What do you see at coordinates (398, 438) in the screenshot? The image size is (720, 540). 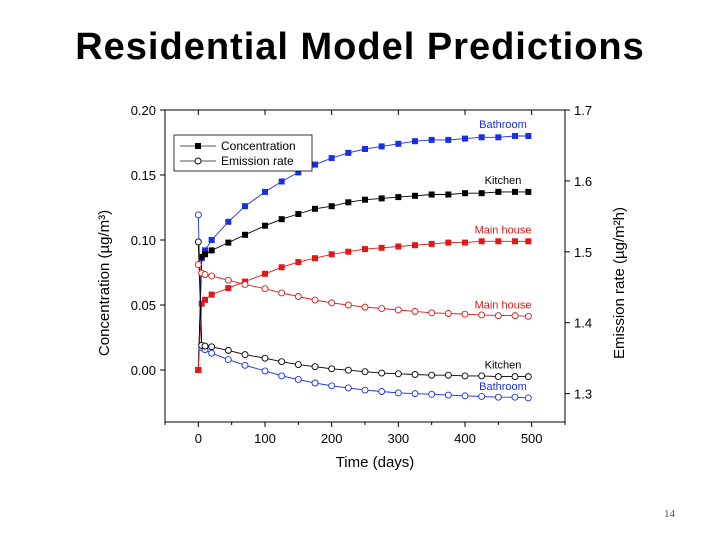 I see `x-tick-label: 300` at bounding box center [398, 438].